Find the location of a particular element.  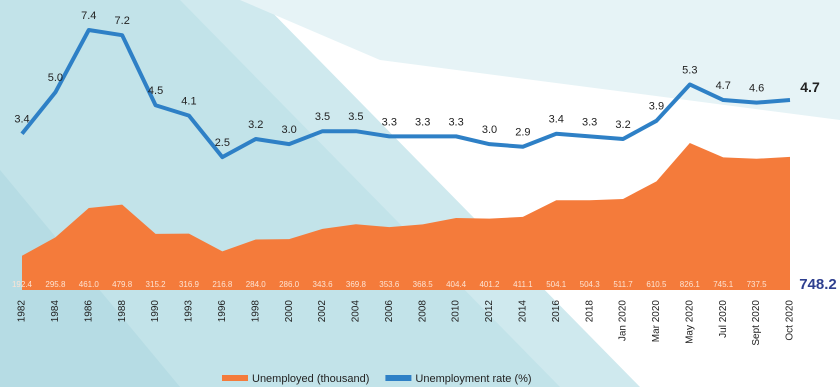

data-label: 745.1 is located at coordinates (723, 284).